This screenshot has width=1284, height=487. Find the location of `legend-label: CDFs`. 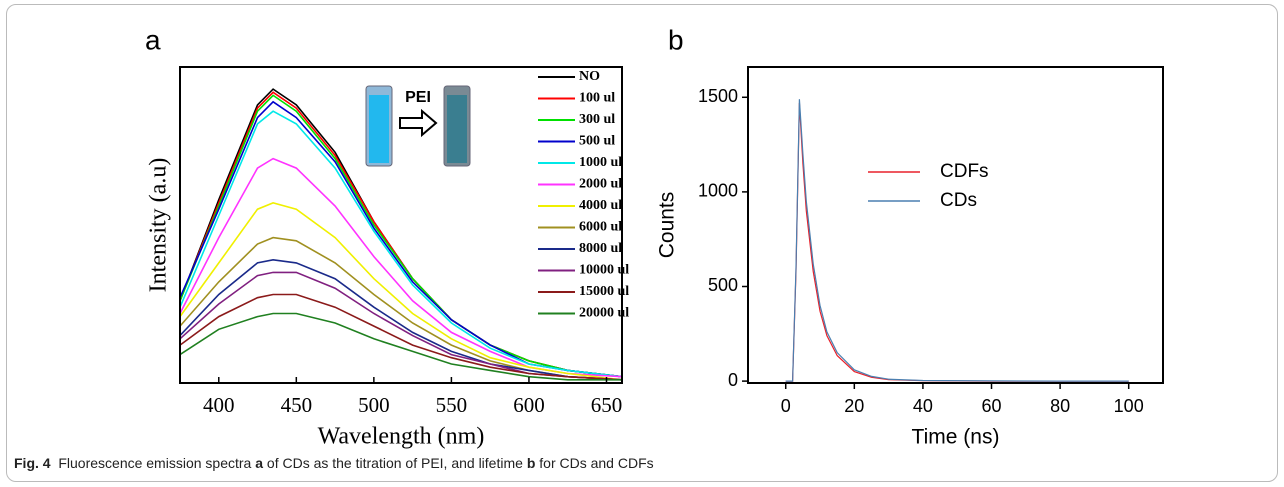

legend-label: CDFs is located at coordinates (964, 171).